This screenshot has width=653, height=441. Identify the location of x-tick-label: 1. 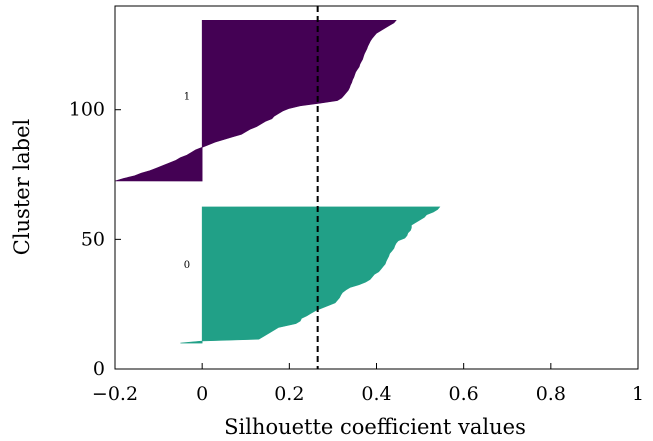
(638, 394).